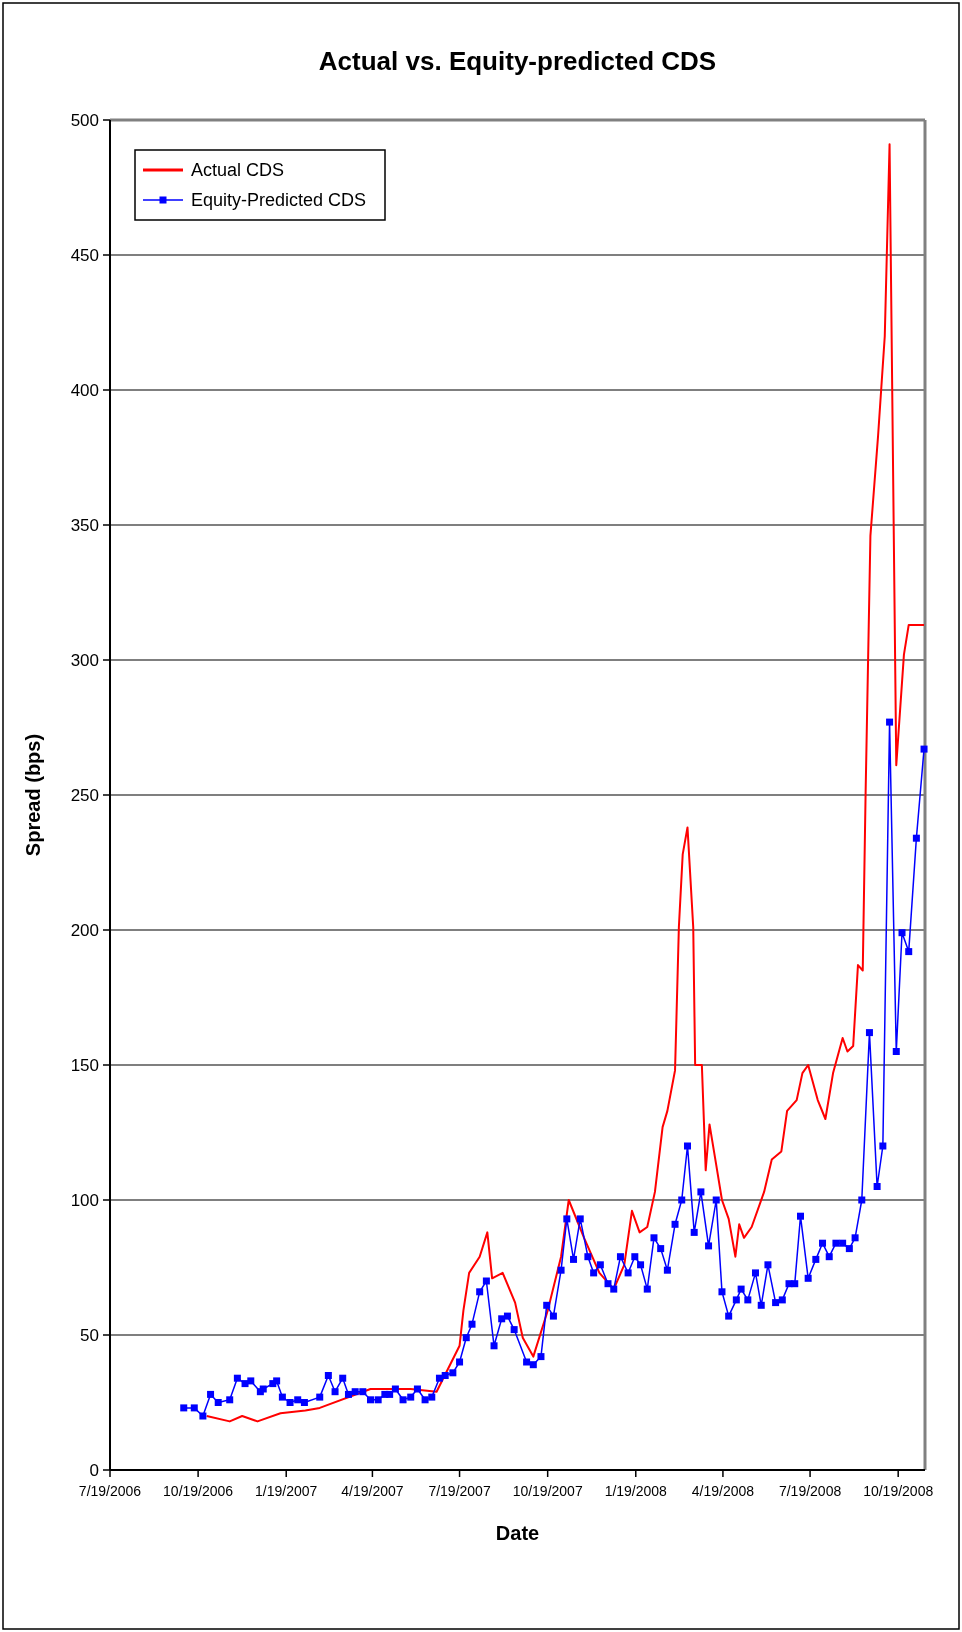  Describe the element at coordinates (459, 1491) in the screenshot. I see `x-tick-label: 7/19/2007` at that location.